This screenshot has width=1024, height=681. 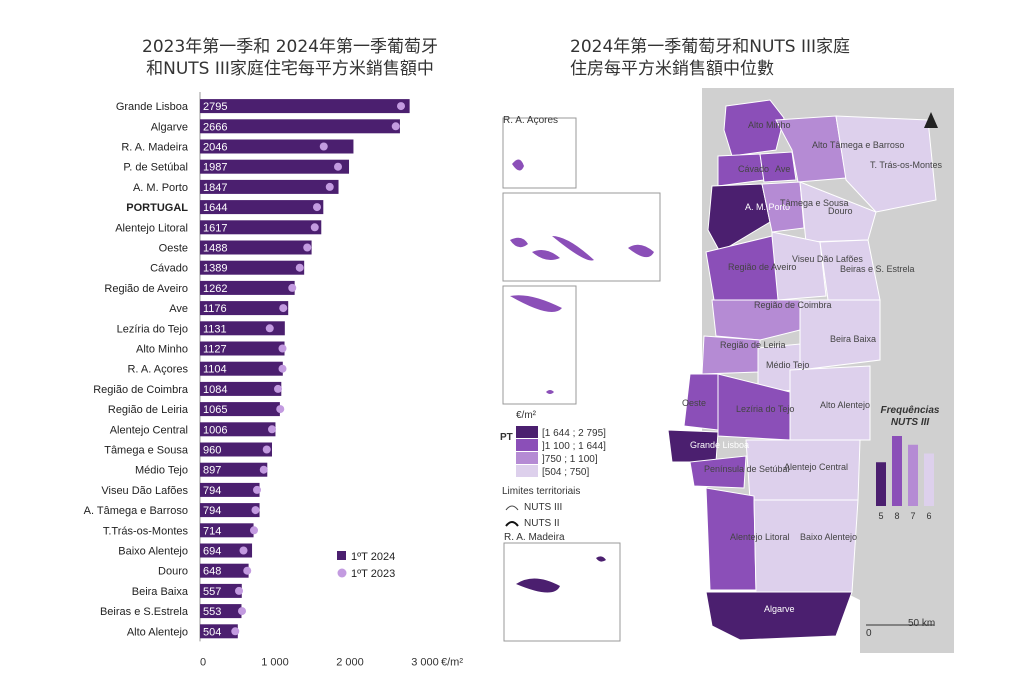 What do you see at coordinates (342, 573) in the screenshot?
I see `legend-swatch-2023` at bounding box center [342, 573].